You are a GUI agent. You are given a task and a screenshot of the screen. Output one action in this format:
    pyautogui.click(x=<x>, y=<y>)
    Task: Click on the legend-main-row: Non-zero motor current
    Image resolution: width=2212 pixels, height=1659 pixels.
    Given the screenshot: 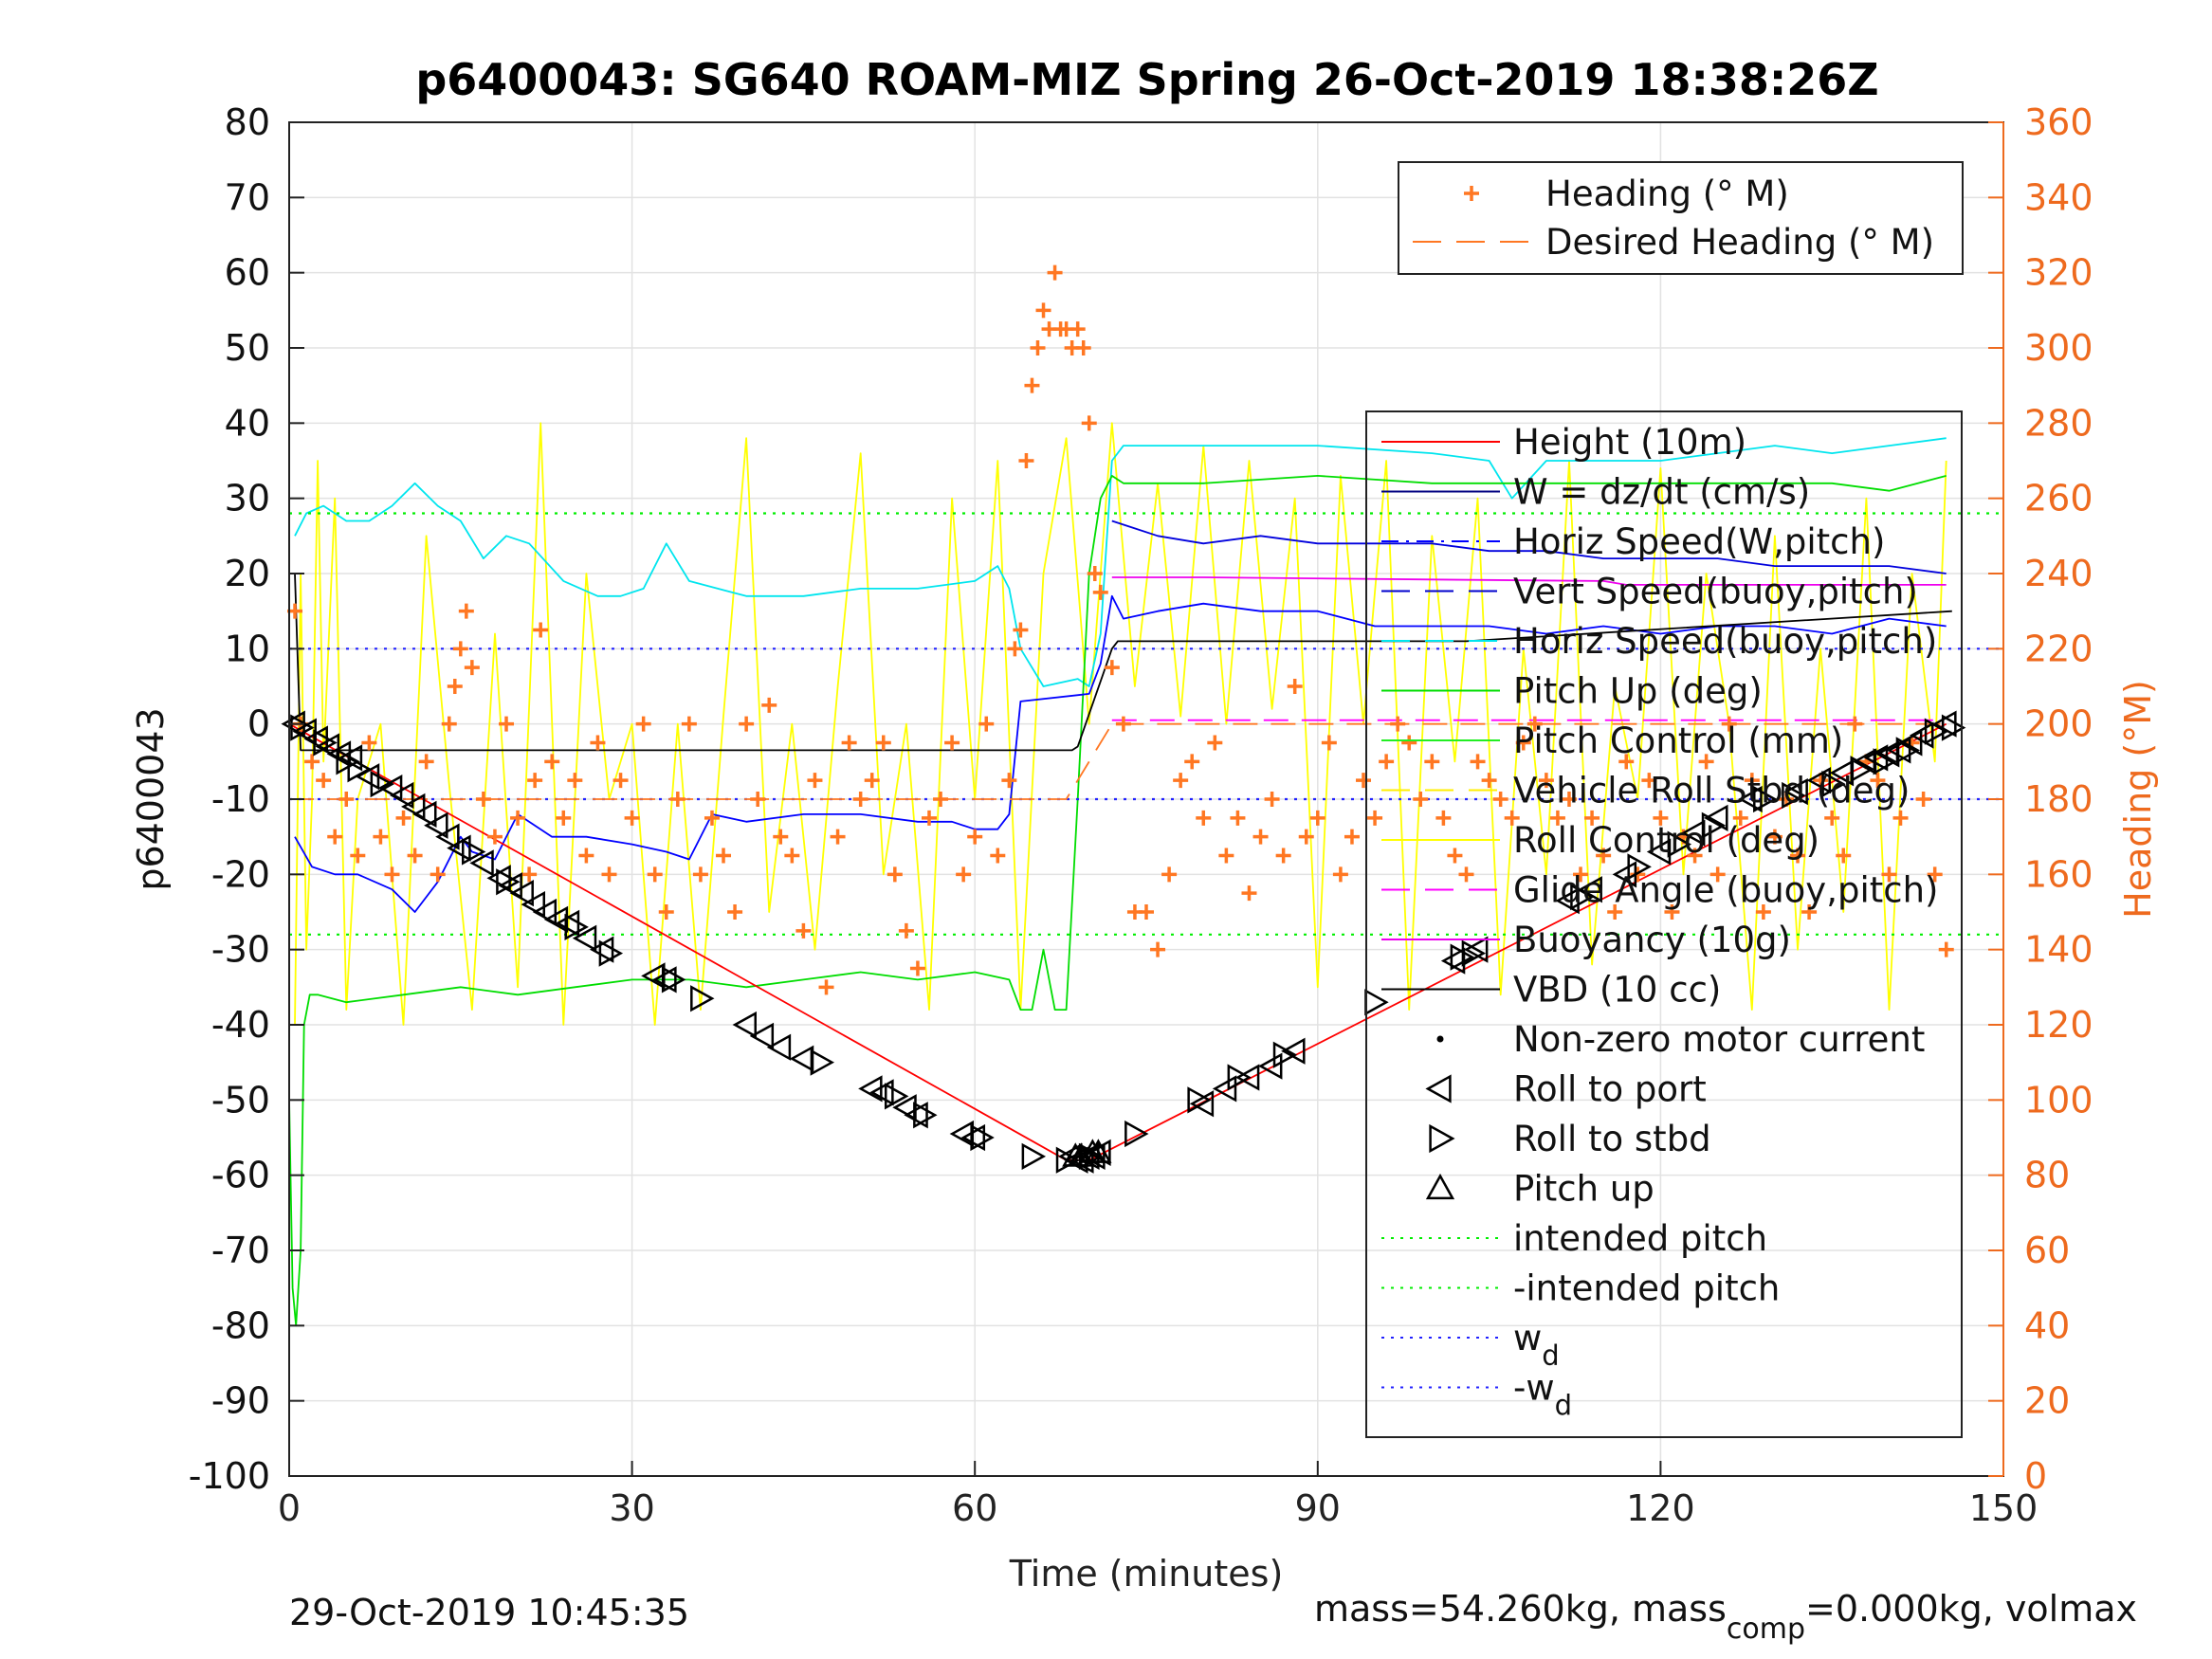 What is the action you would take?
    pyautogui.click(x=1680, y=1039)
    